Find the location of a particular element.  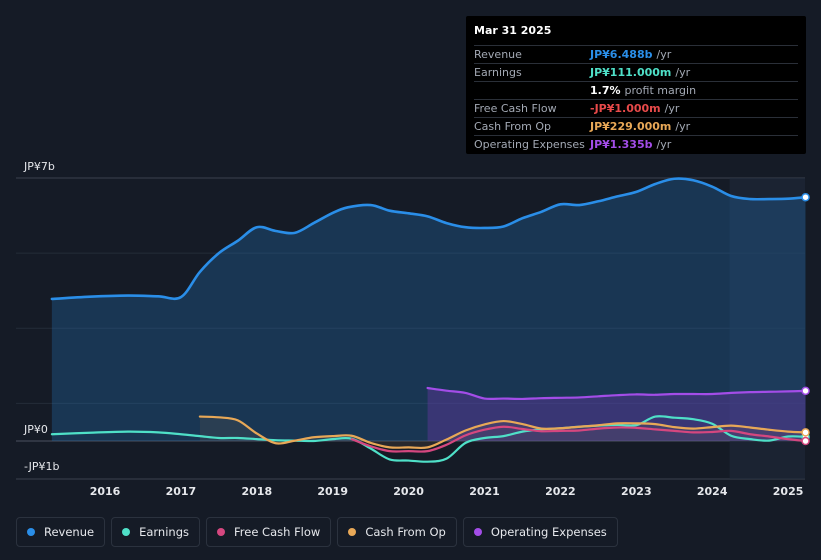

x-tick-label: 2022 is located at coordinates (560, 491).